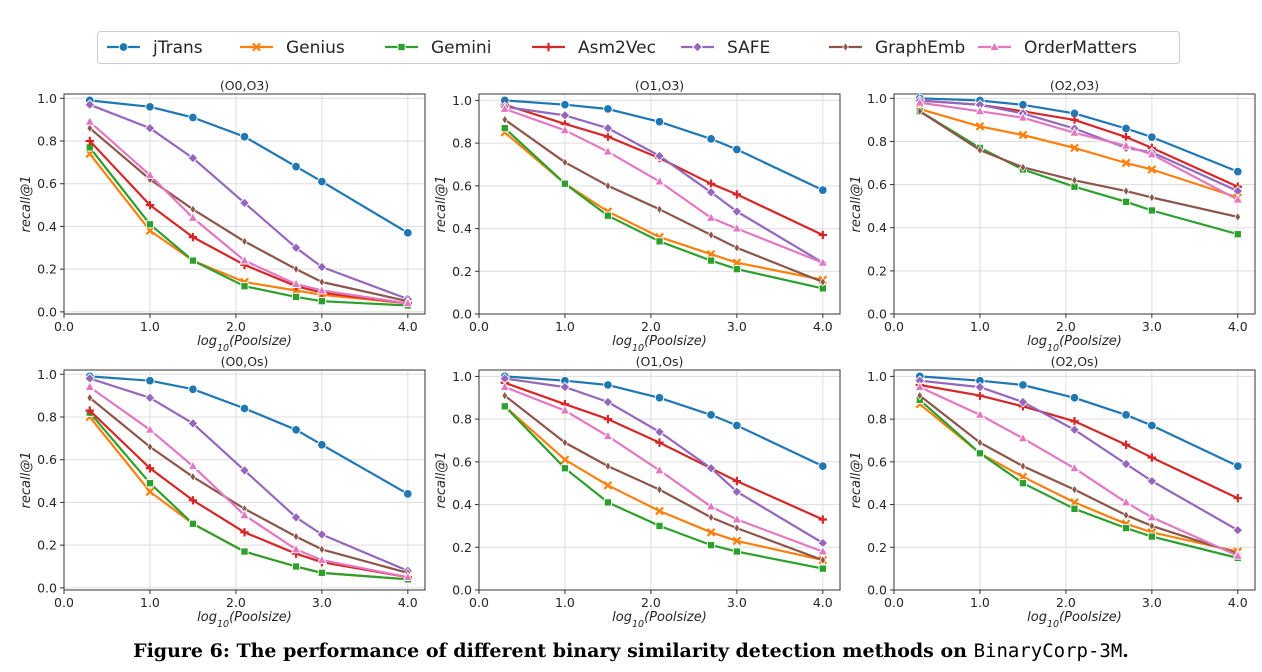 The image size is (1262, 672). I want to click on panel-title: (O1,Os), so click(660, 361).